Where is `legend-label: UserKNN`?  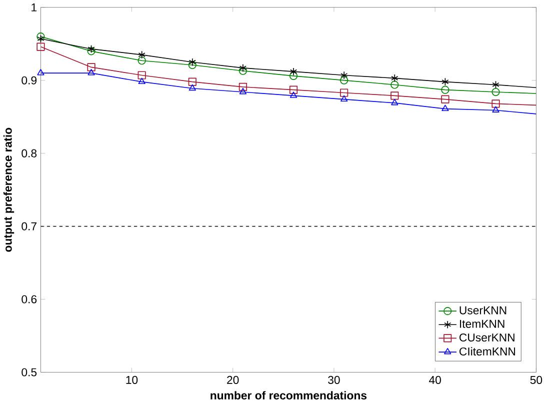
legend-label: UserKNN is located at coordinates (483, 310).